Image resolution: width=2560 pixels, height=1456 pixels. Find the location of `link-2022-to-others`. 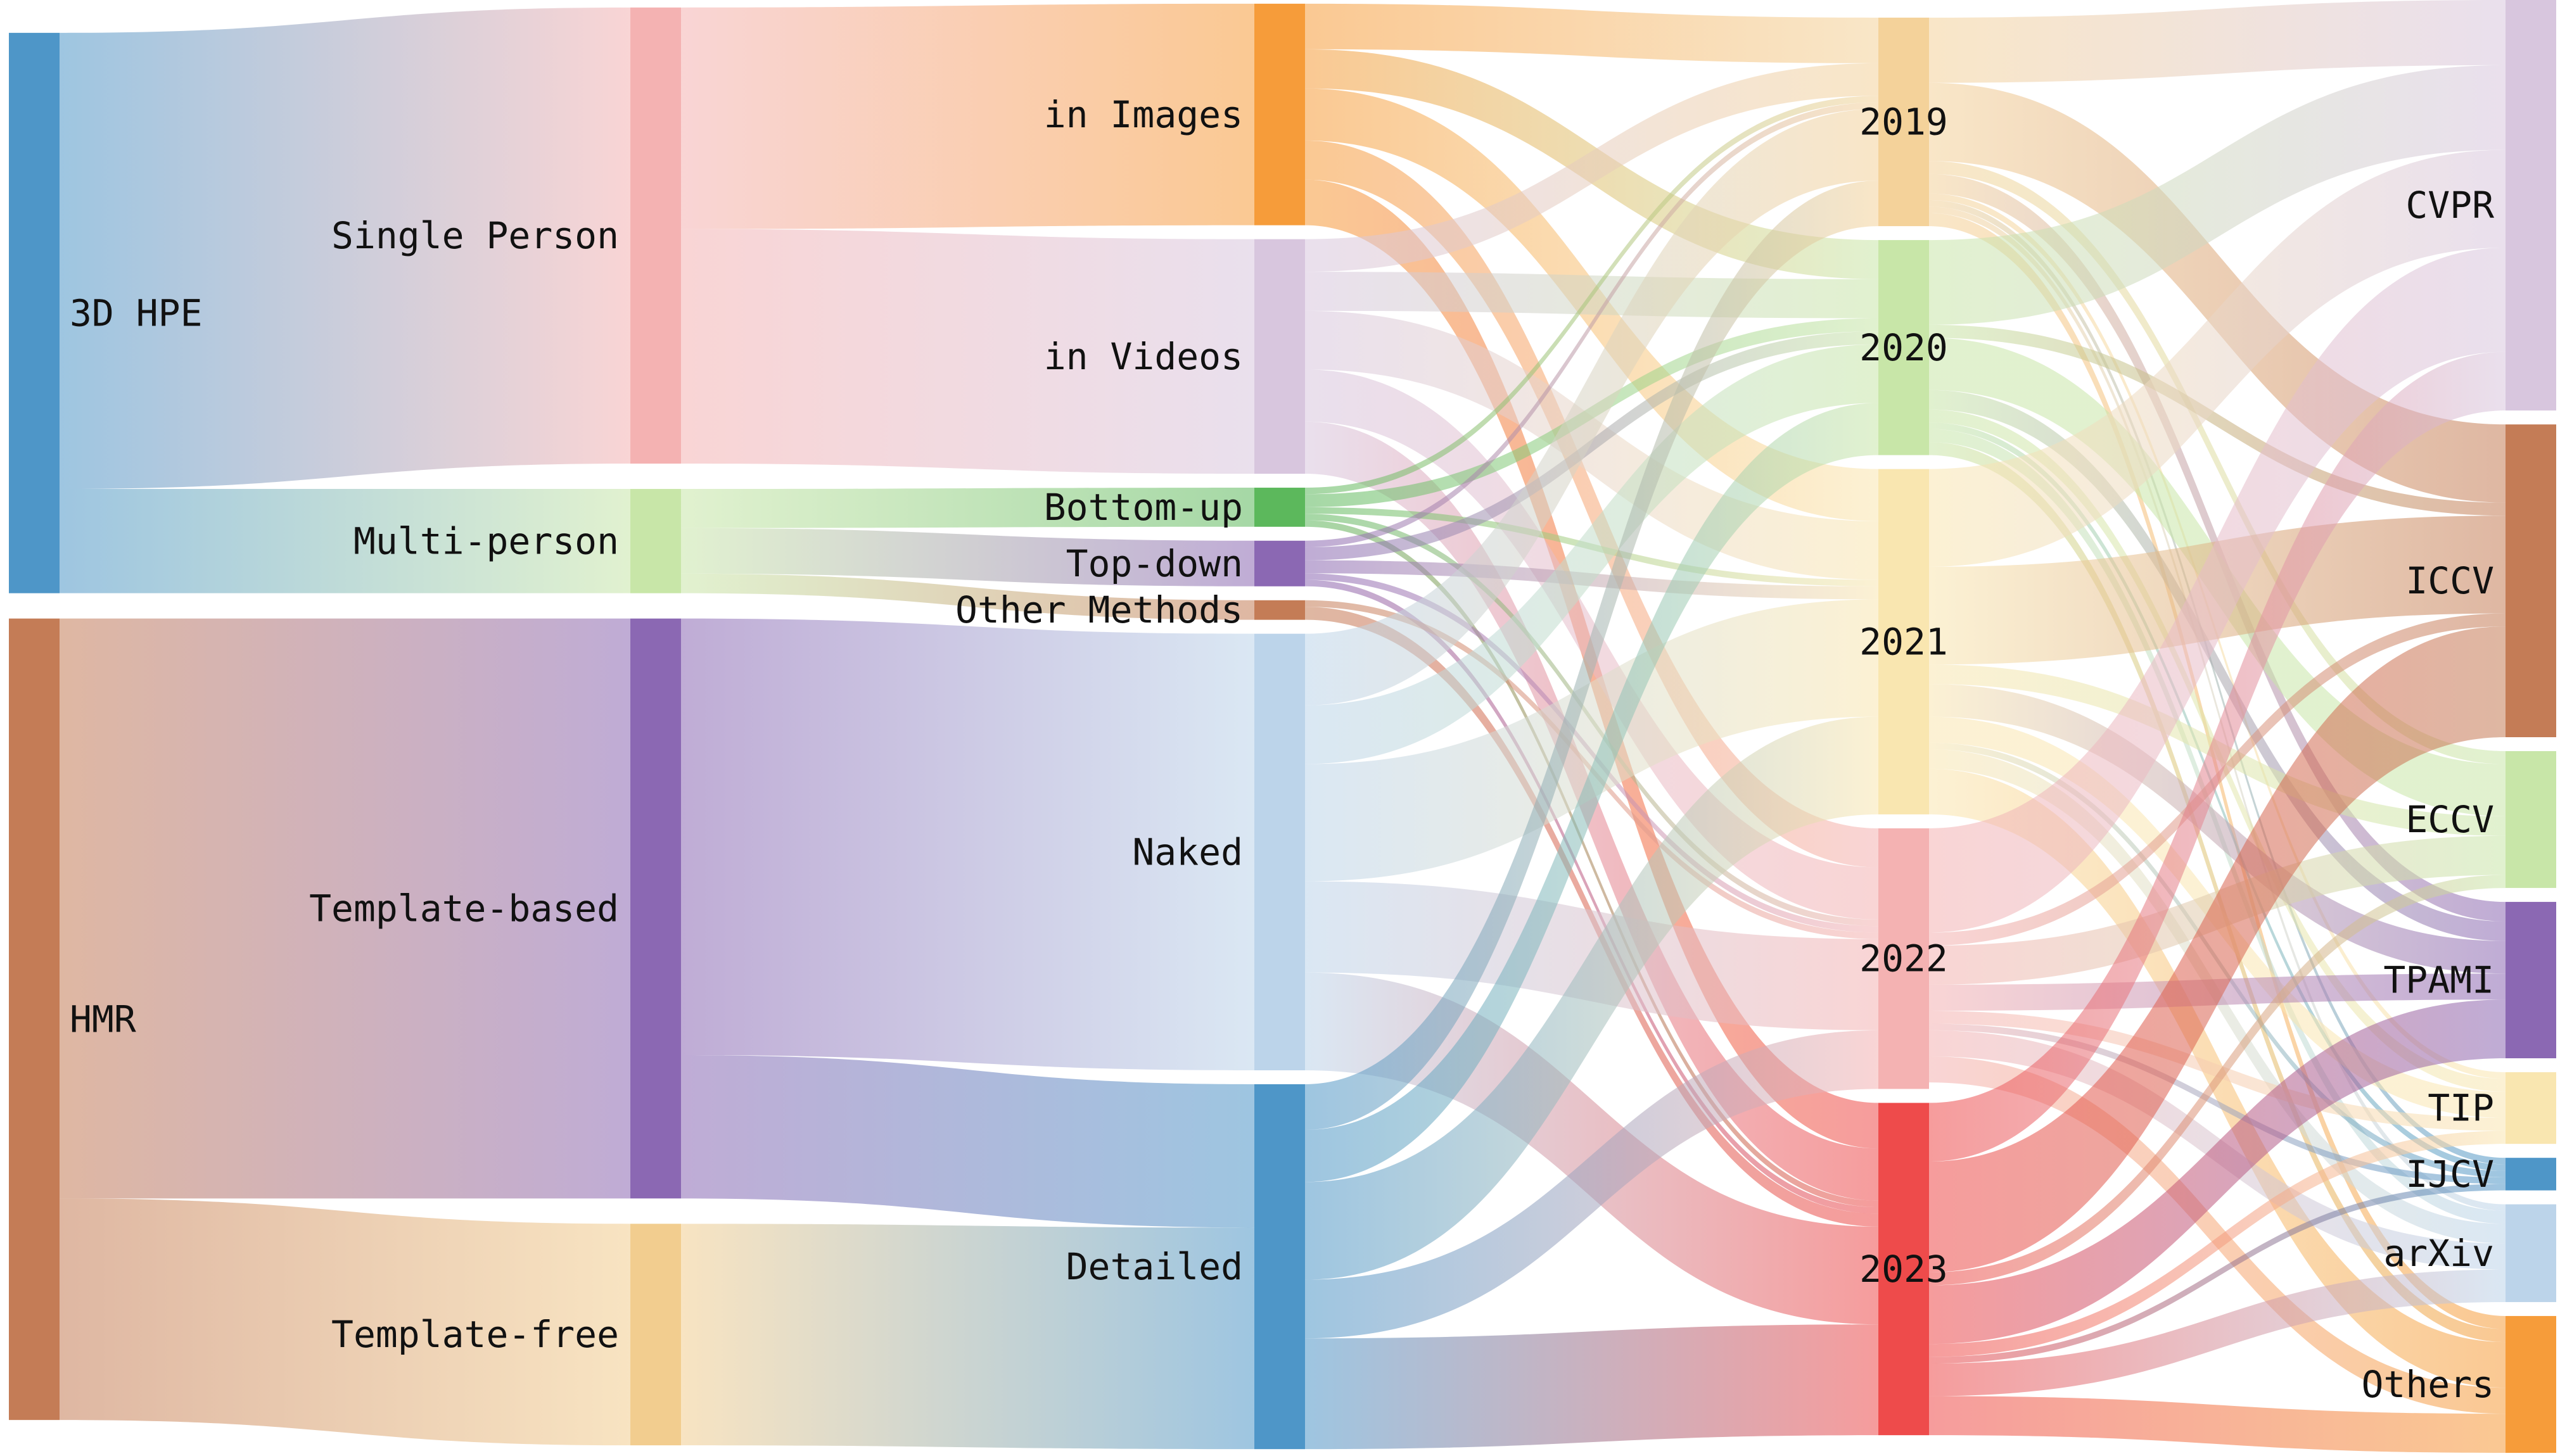

link-2022-to-others is located at coordinates (2217, 1235).